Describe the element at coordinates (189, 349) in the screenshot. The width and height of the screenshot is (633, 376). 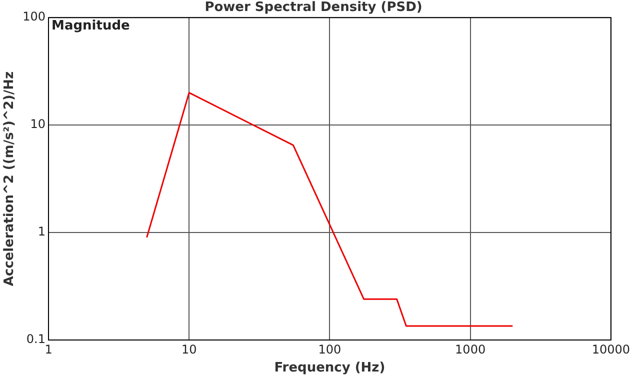
I see `x-tick-label: 10` at that location.